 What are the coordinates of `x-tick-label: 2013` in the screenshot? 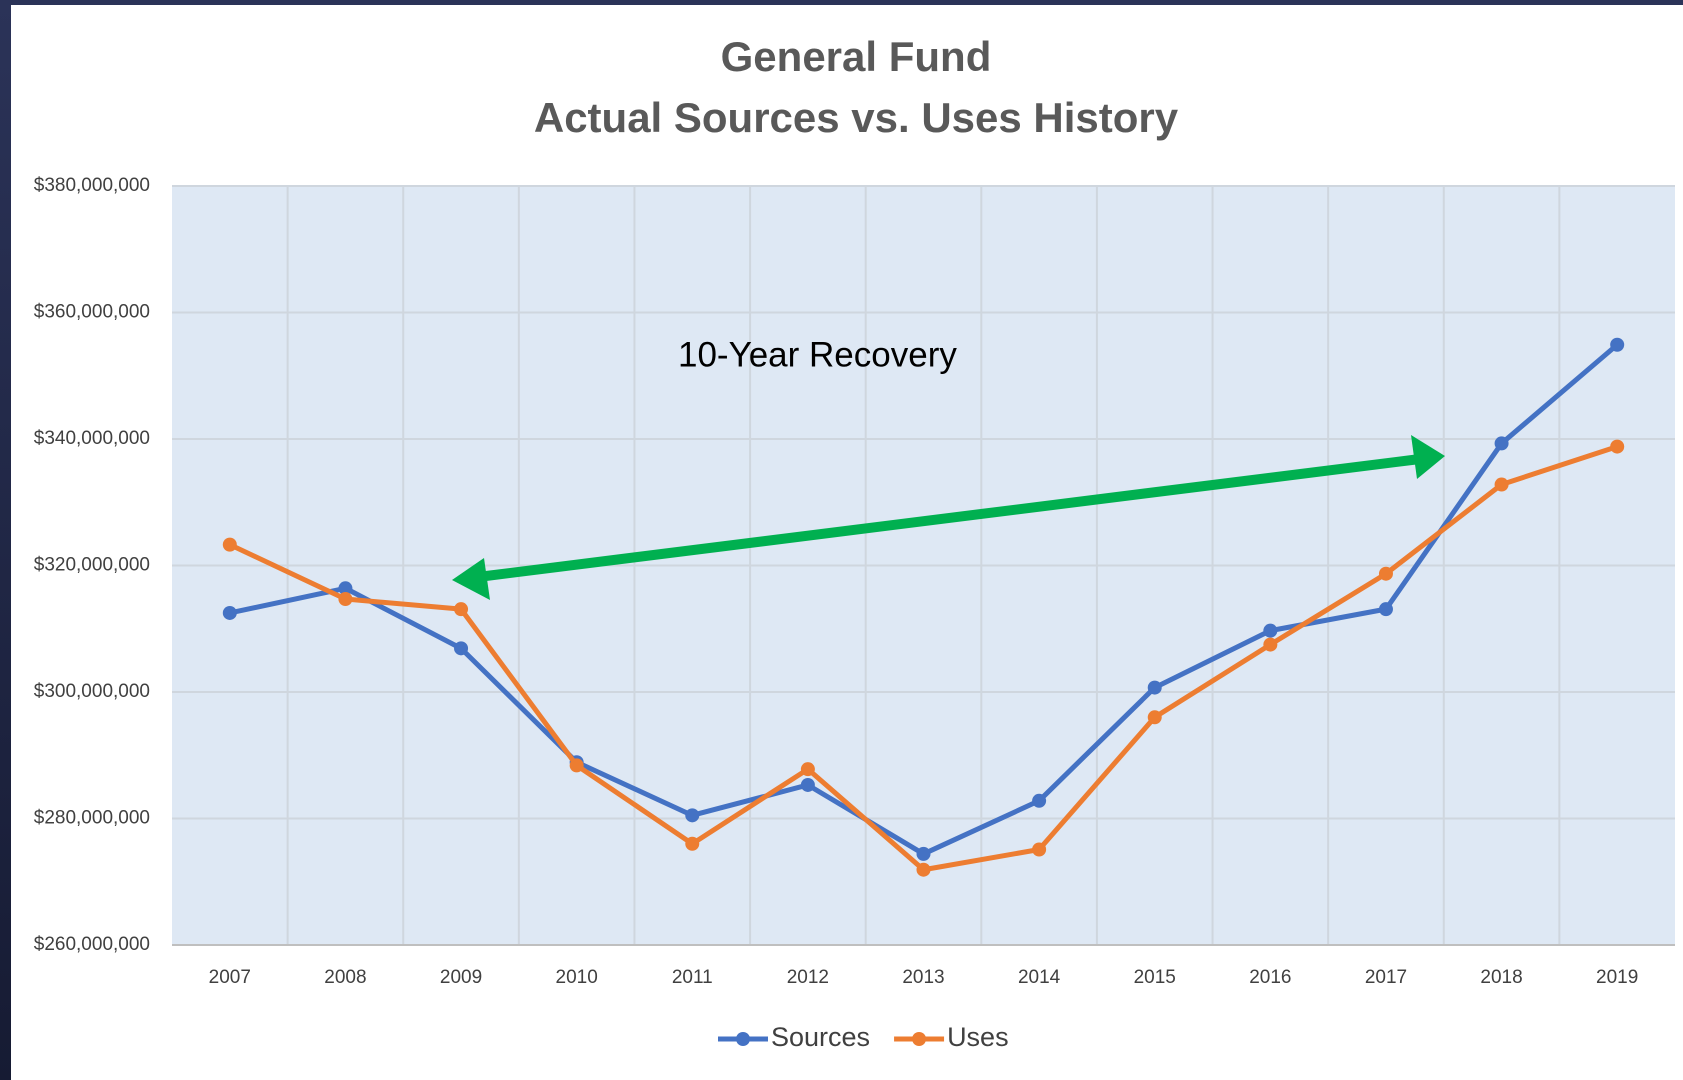 It's located at (923, 977).